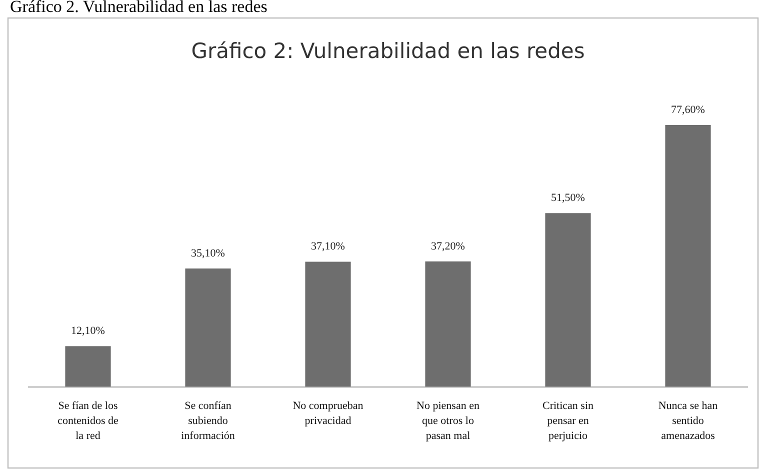 The height and width of the screenshot is (470, 760). I want to click on x-tick-label: Nunca se han sentido amenazados, so click(688, 421).